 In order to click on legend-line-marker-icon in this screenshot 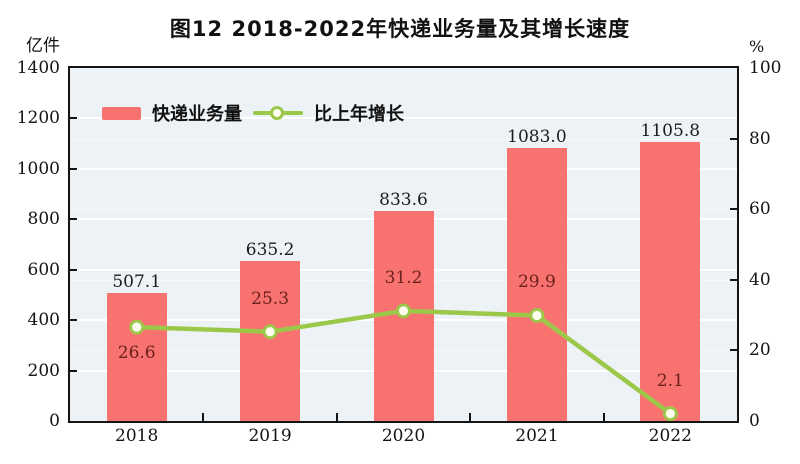, I will do `click(277, 113)`.